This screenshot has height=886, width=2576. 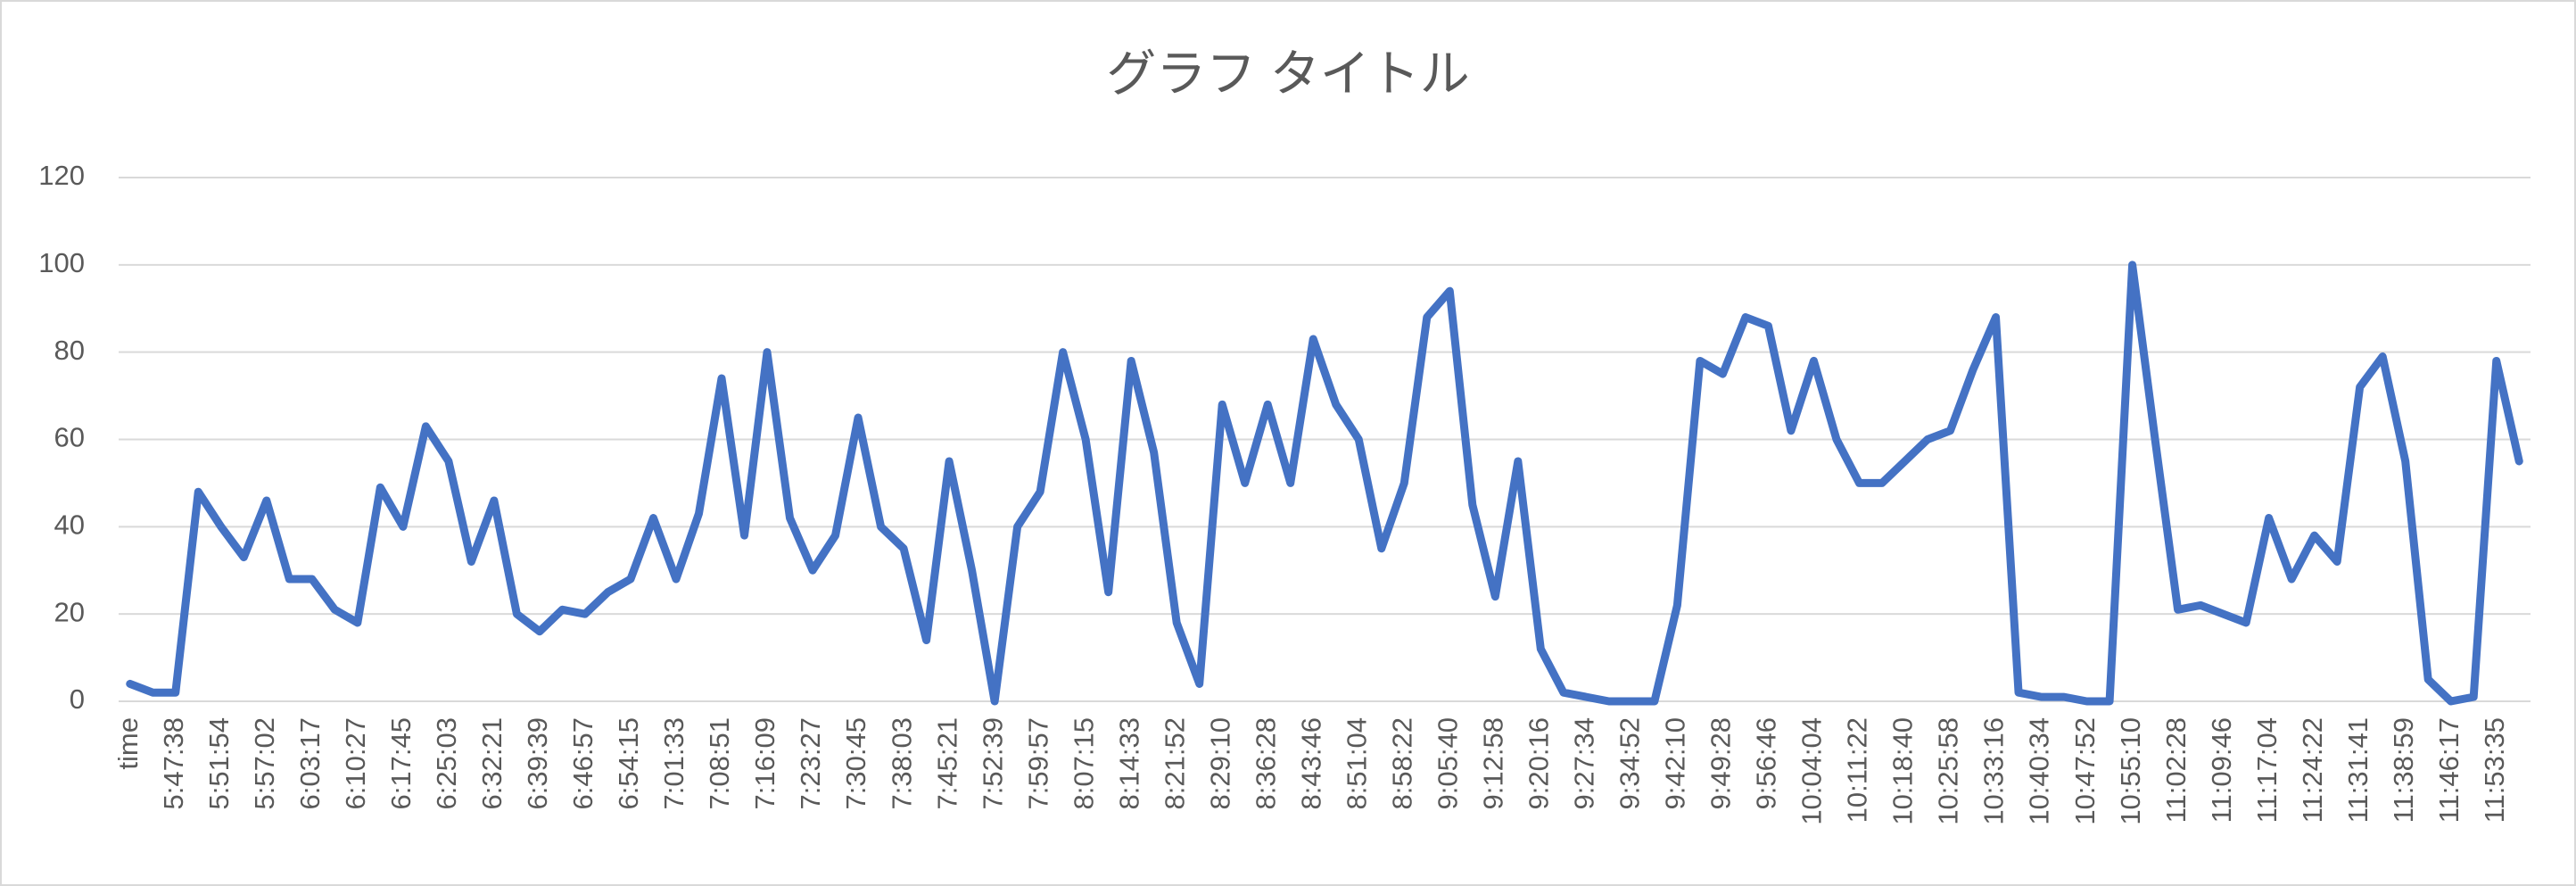 What do you see at coordinates (128, 744) in the screenshot?
I see `x-tick-label: time` at bounding box center [128, 744].